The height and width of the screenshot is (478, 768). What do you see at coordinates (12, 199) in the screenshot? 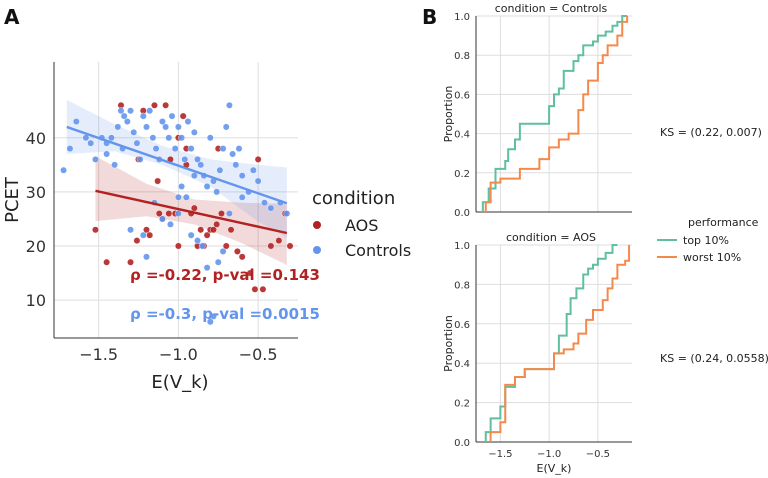
I see `y-axis-label: PCET` at bounding box center [12, 199].